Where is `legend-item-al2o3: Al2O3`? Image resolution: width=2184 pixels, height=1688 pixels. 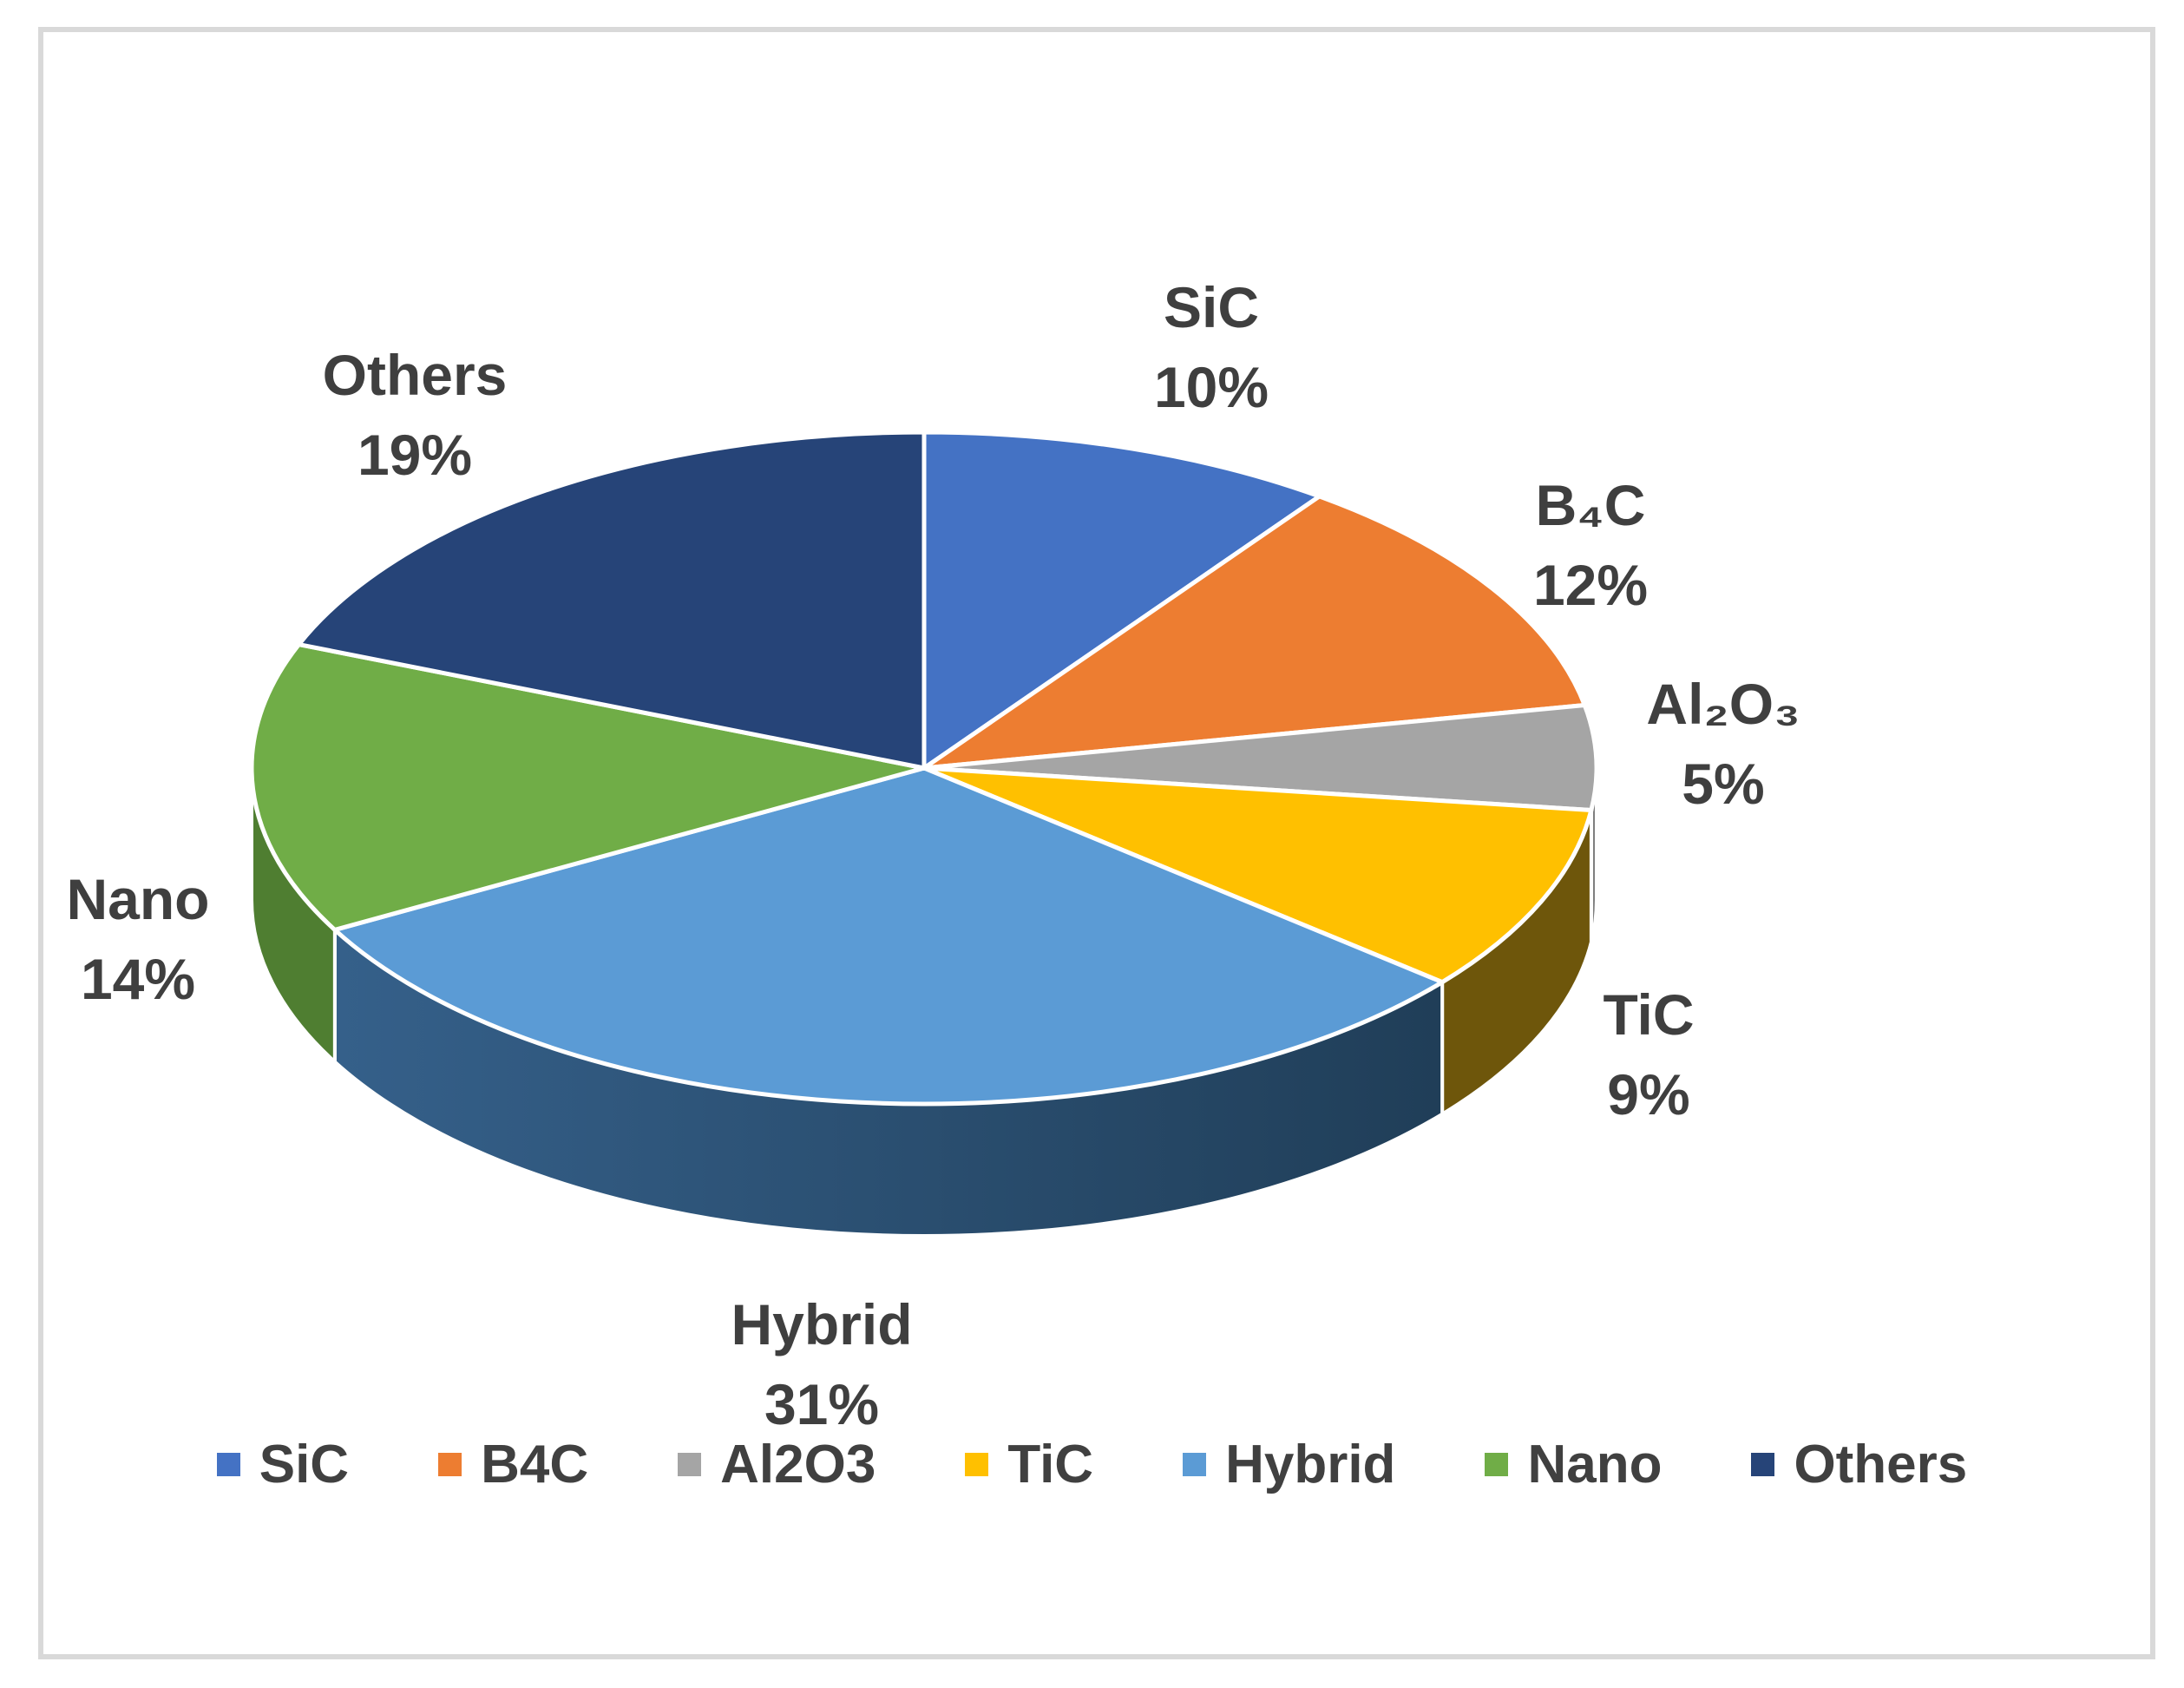
legend-item-al2o3: Al2O3 is located at coordinates (777, 1464).